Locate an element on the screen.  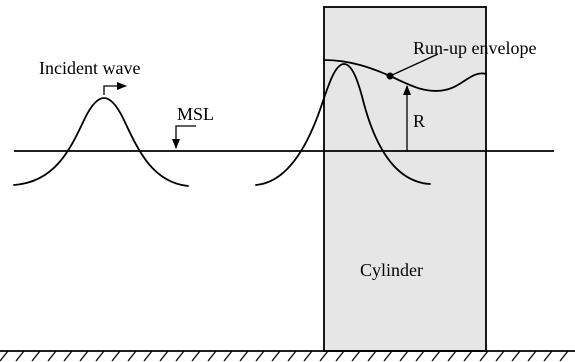
runup-envelope-label: Run-up envelope is located at coordinates (474, 48).